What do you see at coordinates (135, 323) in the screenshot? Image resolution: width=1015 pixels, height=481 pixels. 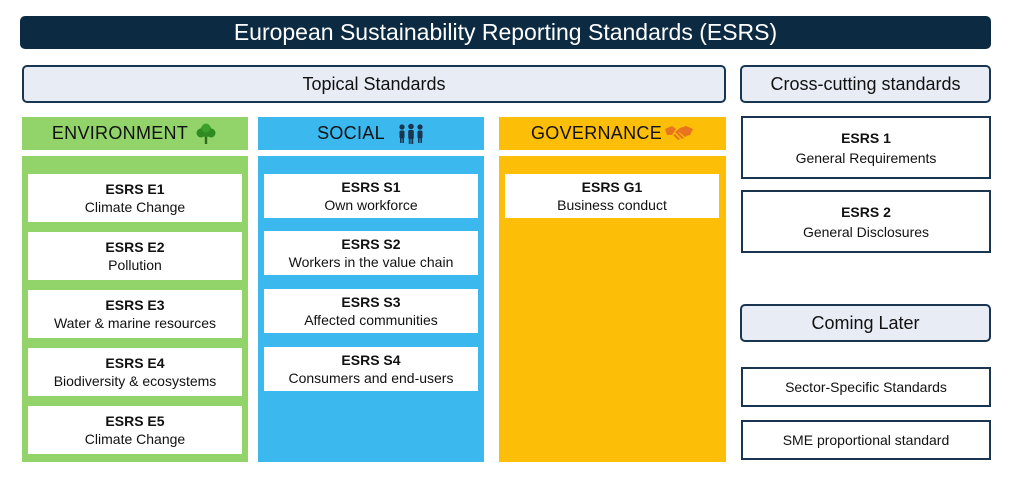 I see `standard-name: Water & marine resources` at bounding box center [135, 323].